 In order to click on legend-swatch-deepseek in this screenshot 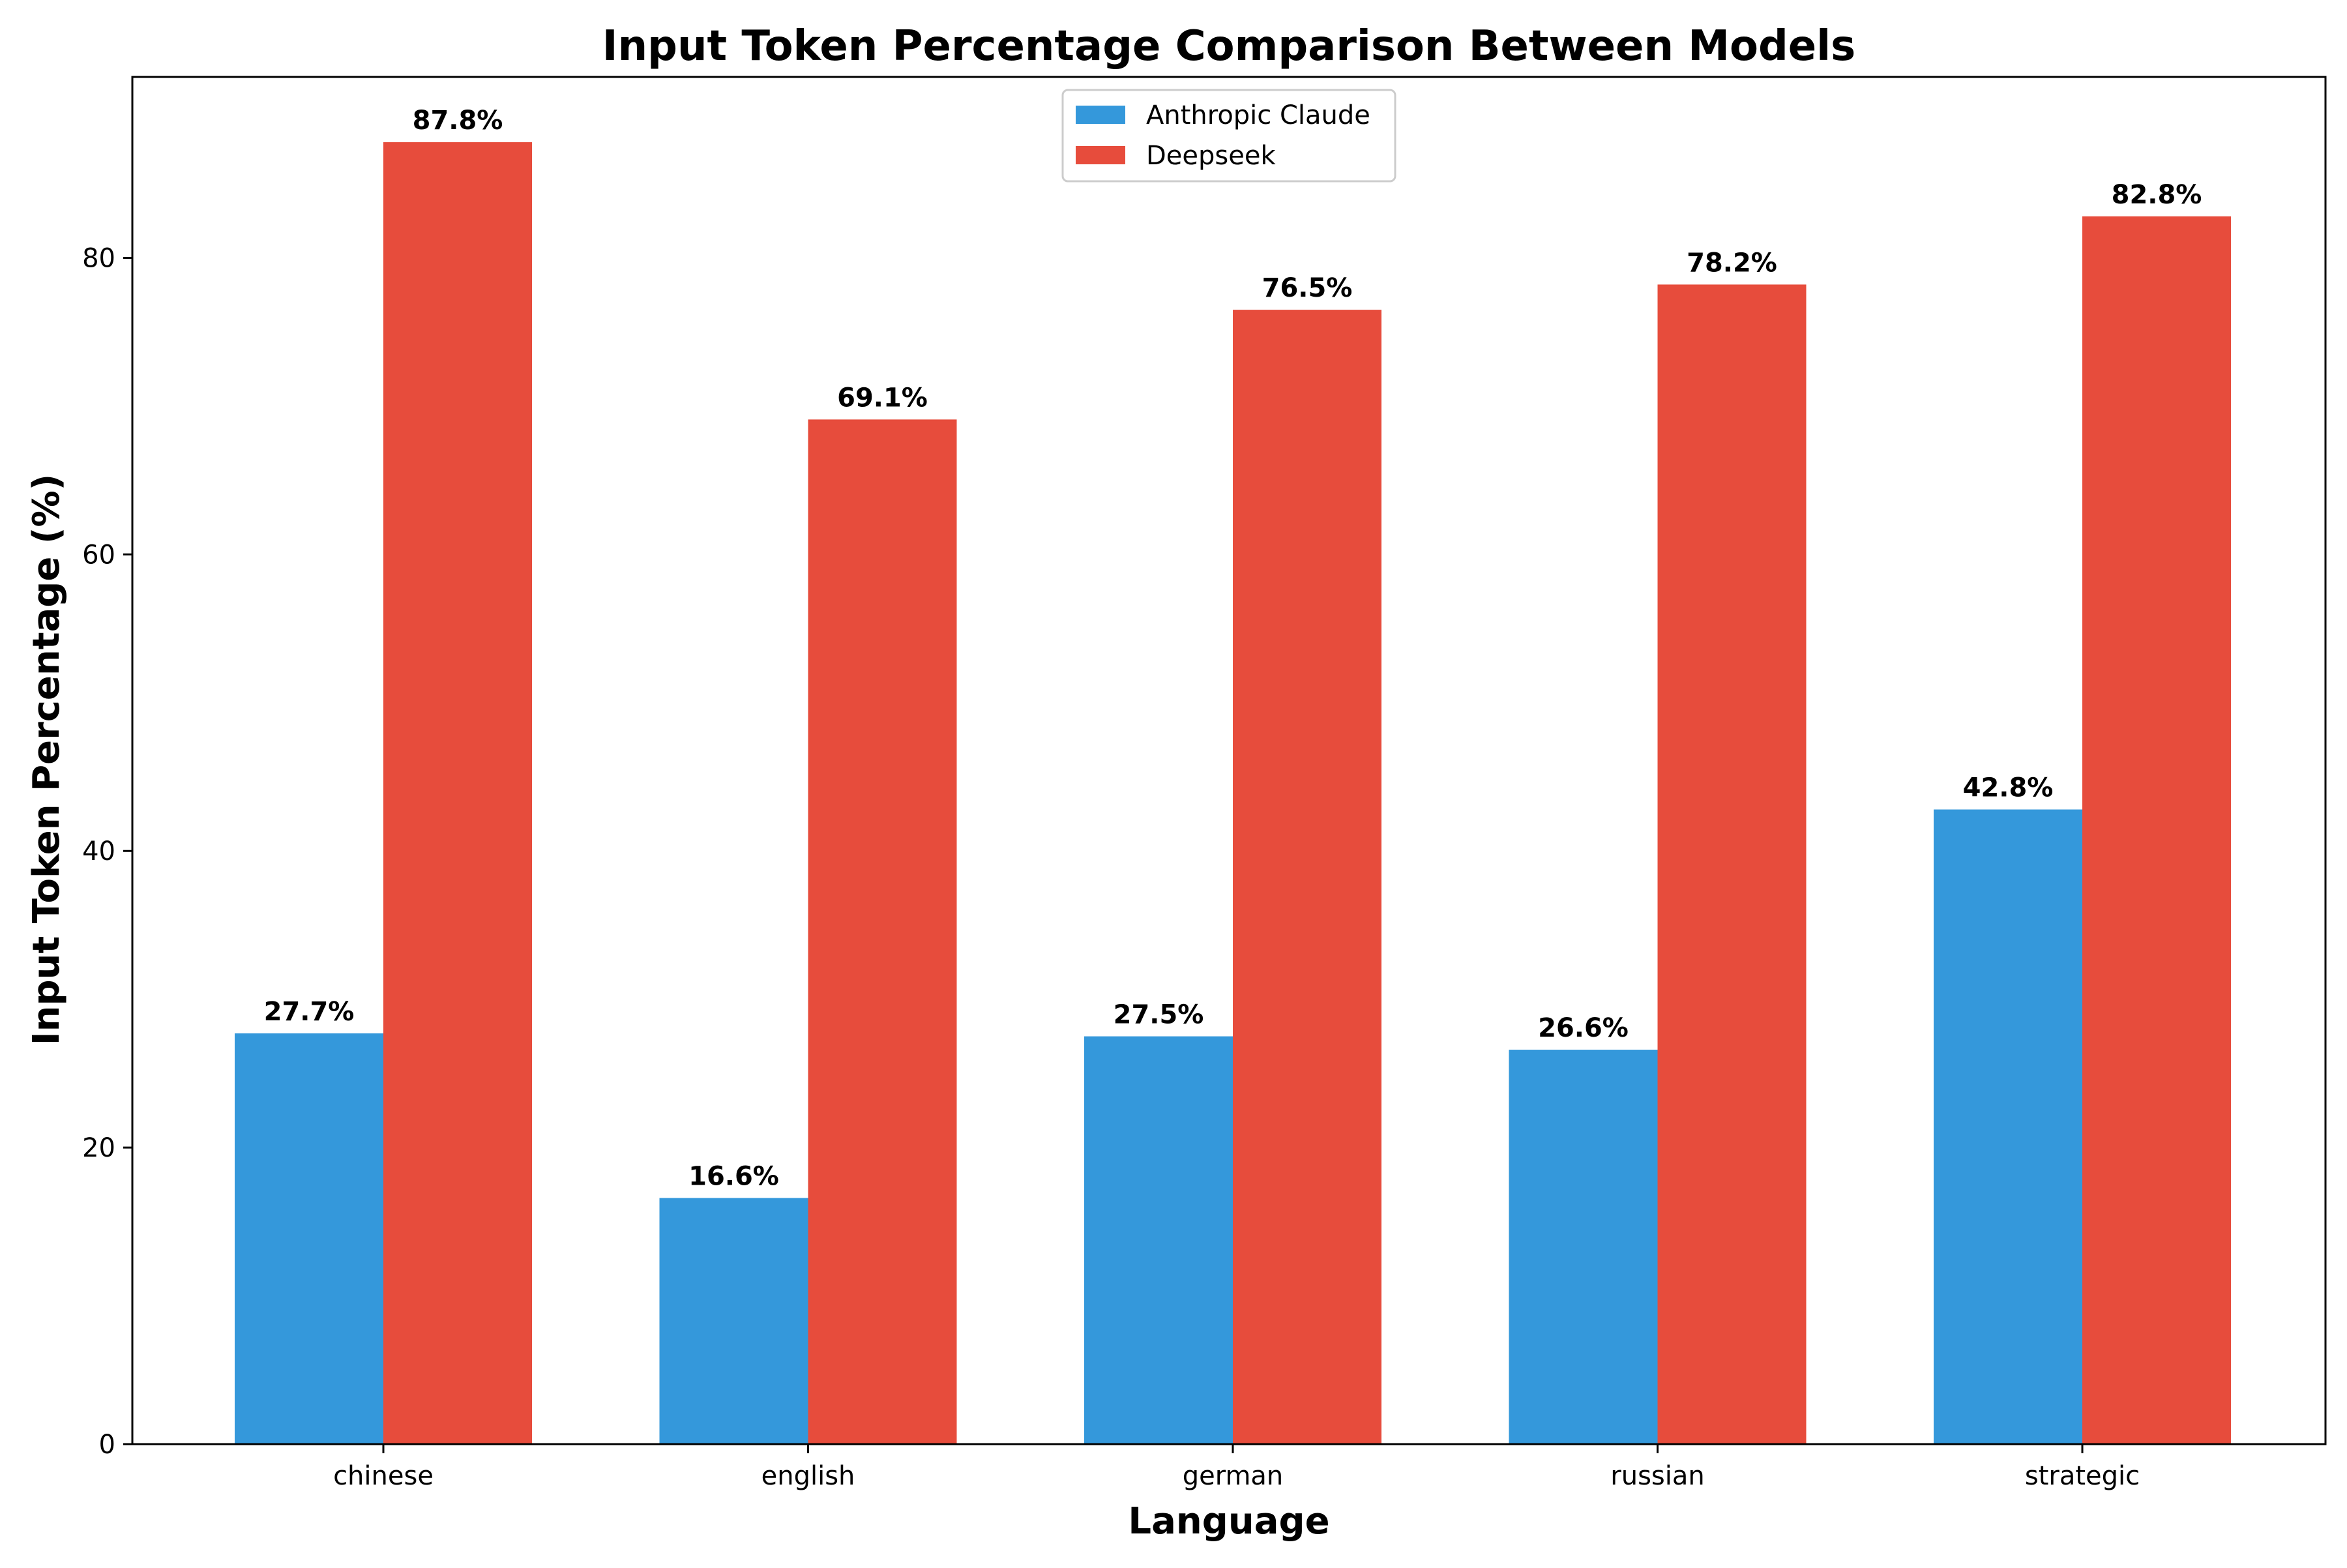, I will do `click(1100, 155)`.